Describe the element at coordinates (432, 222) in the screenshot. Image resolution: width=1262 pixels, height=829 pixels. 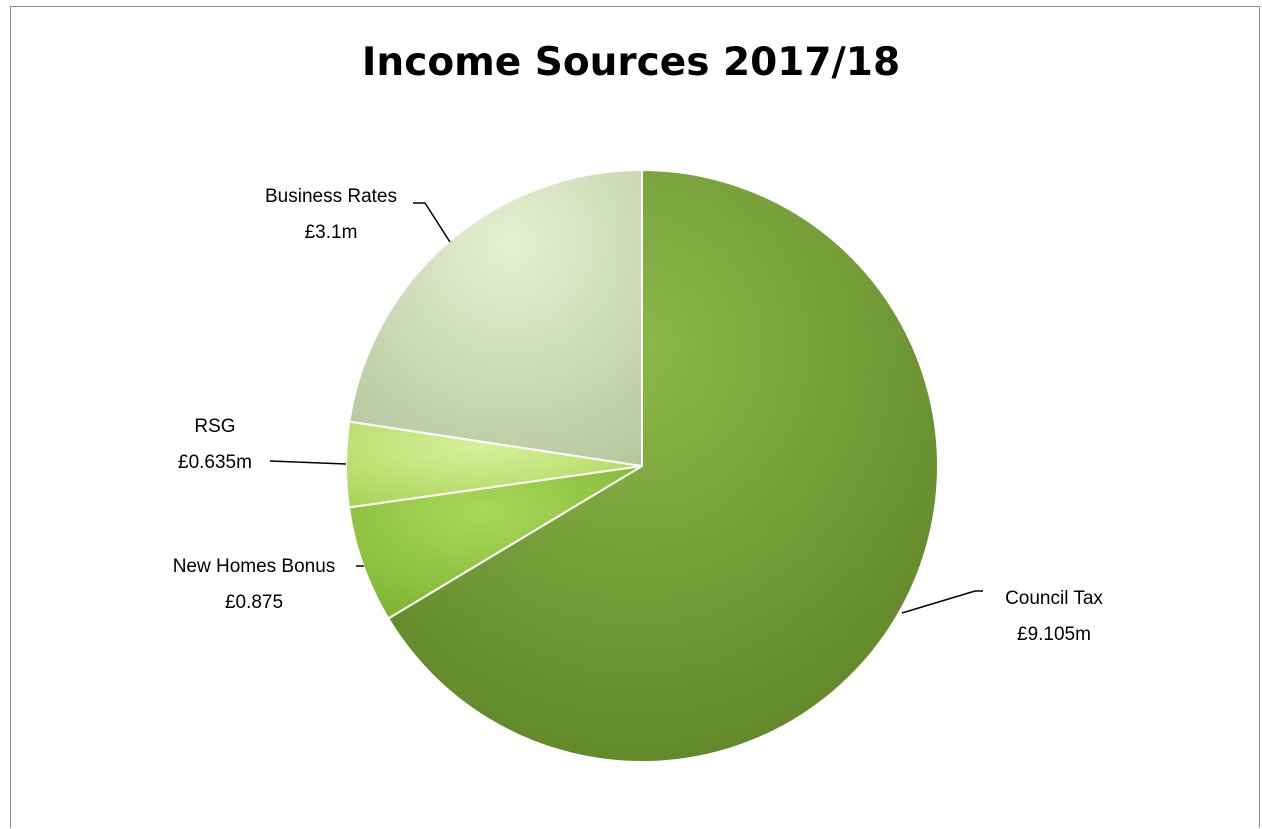
I see `leader-line-business-rates` at that location.